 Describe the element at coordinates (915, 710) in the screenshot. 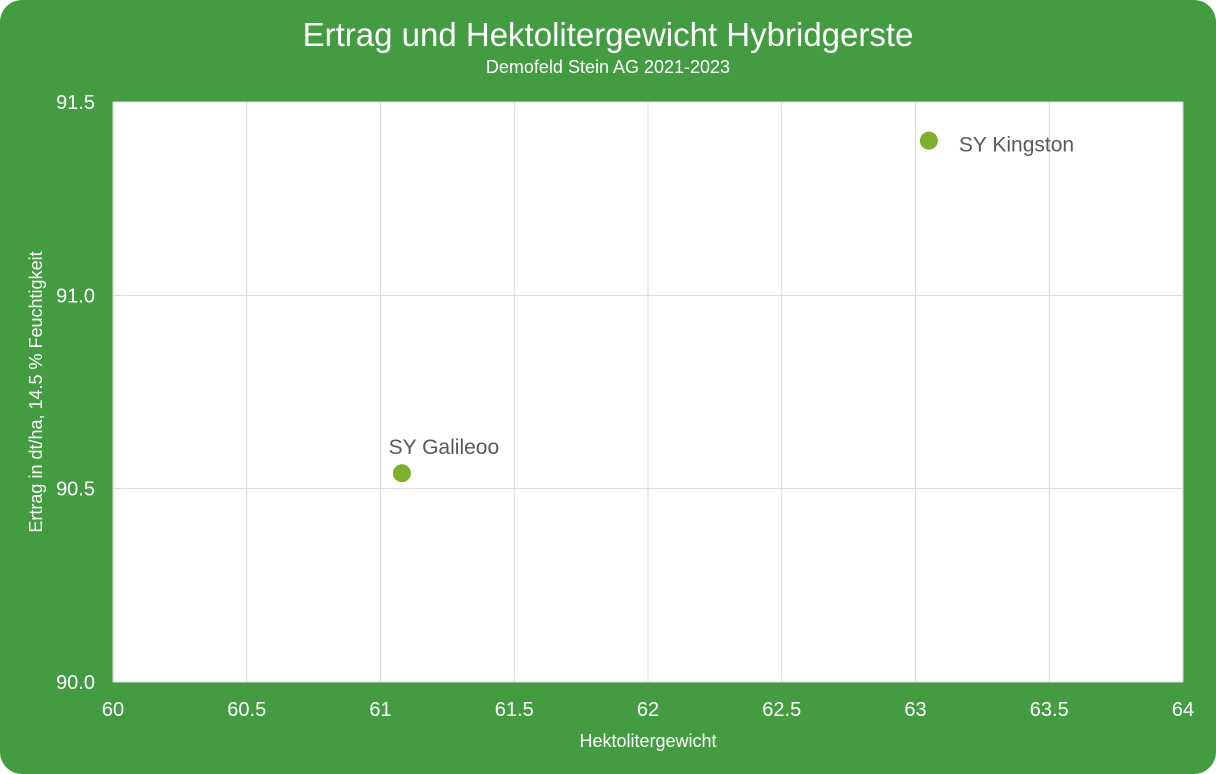

I see `x-tick-label: 63` at that location.